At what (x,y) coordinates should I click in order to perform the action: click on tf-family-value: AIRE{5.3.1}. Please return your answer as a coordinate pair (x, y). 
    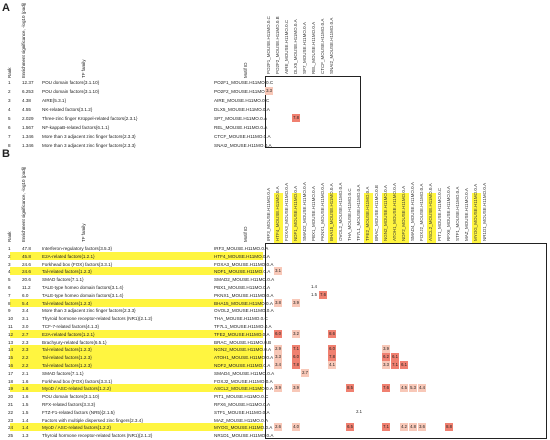
    Looking at the image, I should click on (54, 100).